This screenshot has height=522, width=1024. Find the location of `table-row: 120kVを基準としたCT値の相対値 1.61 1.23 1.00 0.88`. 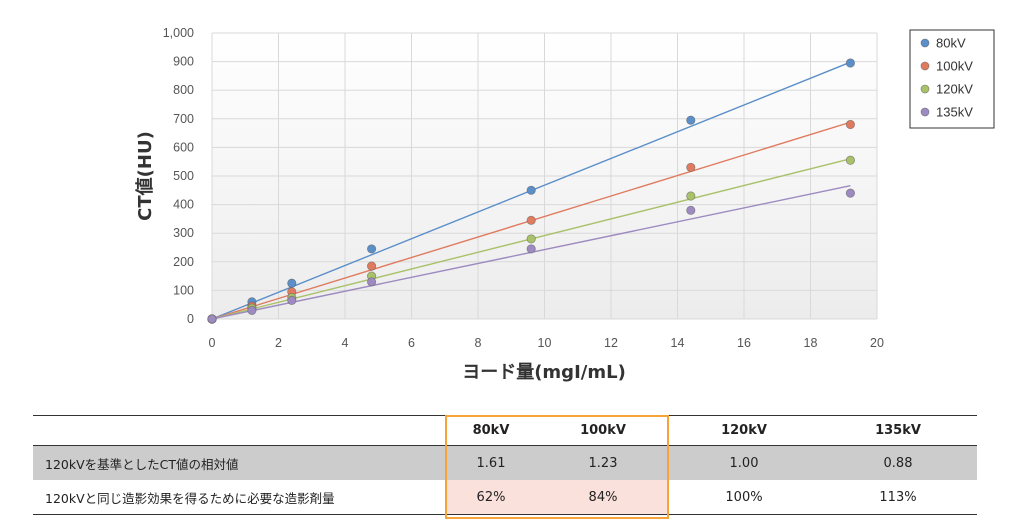

table-row: 120kVを基準としたCT値の相対値 1.61 1.23 1.00 0.88 is located at coordinates (505, 462).